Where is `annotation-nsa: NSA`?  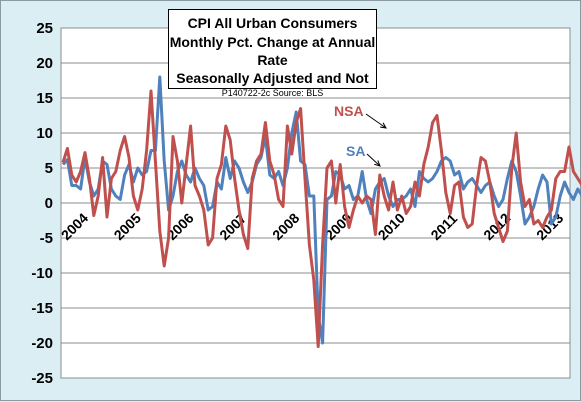
annotation-nsa: NSA is located at coordinates (349, 111).